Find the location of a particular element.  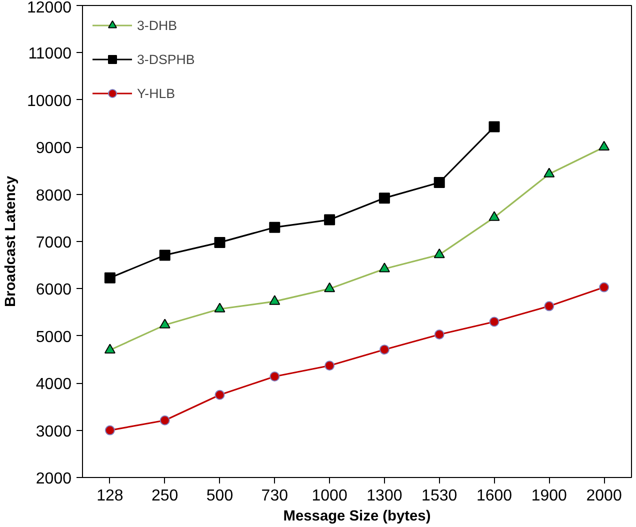

x-tick-label: 730 is located at coordinates (274, 496).